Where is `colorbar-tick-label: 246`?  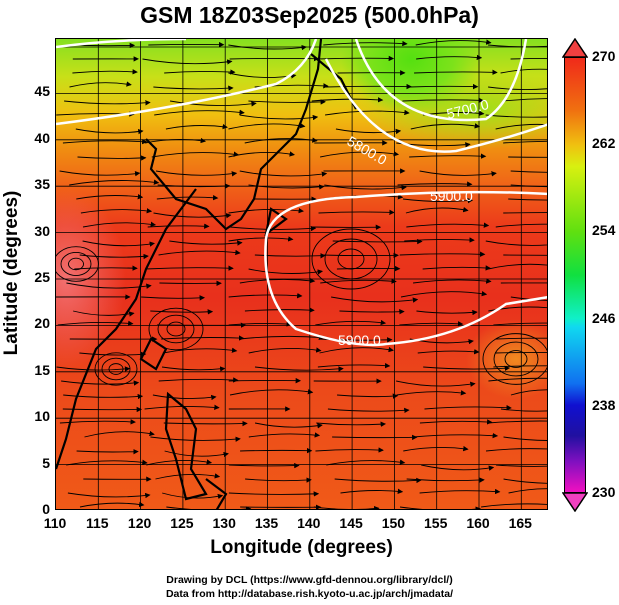 colorbar-tick-label: 246 is located at coordinates (604, 317).